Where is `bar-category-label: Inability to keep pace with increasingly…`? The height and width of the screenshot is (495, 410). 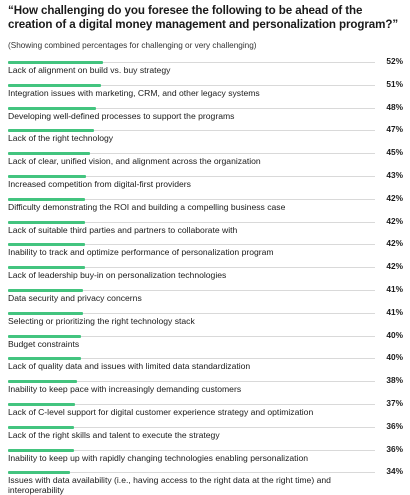
bar-category-label: Inability to keep pace with increasingly… is located at coordinates (125, 389).